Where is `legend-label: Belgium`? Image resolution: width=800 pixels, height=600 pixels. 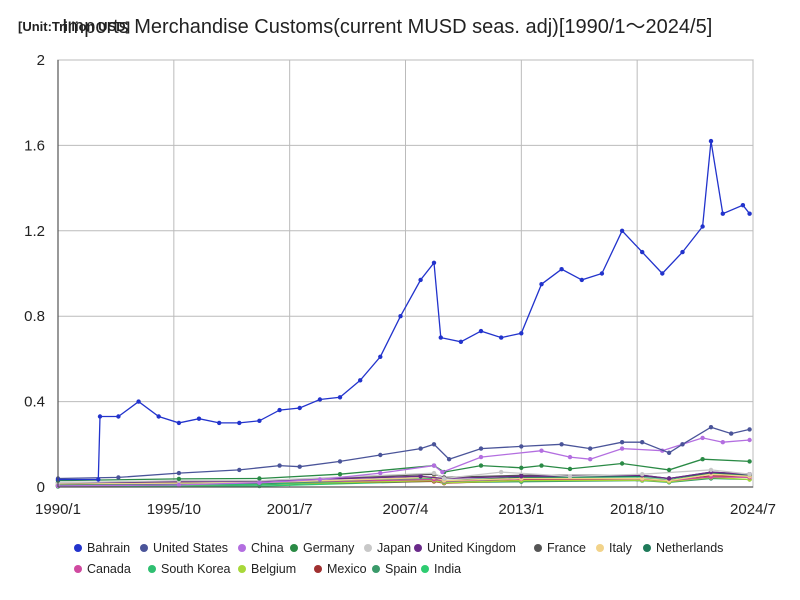 legend-label: Belgium is located at coordinates (273, 569).